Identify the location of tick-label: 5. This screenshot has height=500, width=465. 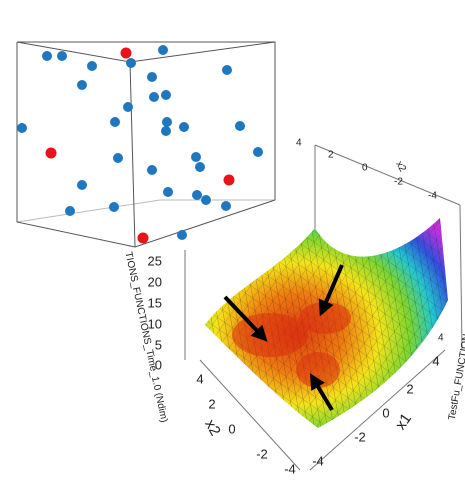
(158, 344).